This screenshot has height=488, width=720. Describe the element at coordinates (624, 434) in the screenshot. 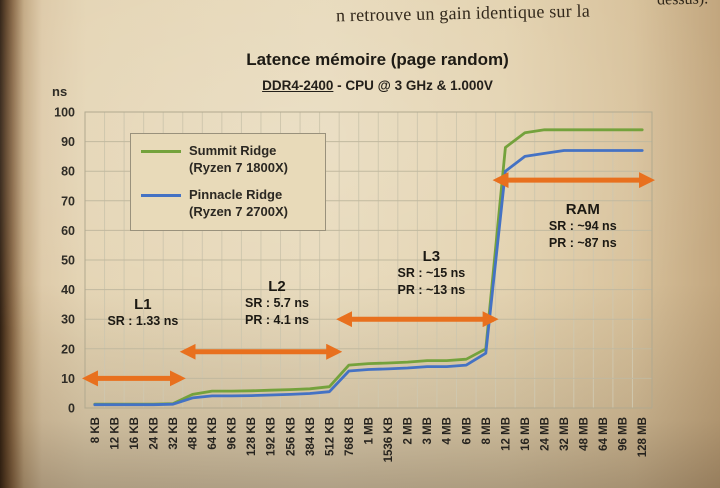

I see `x-tick-label: 96 MB` at that location.